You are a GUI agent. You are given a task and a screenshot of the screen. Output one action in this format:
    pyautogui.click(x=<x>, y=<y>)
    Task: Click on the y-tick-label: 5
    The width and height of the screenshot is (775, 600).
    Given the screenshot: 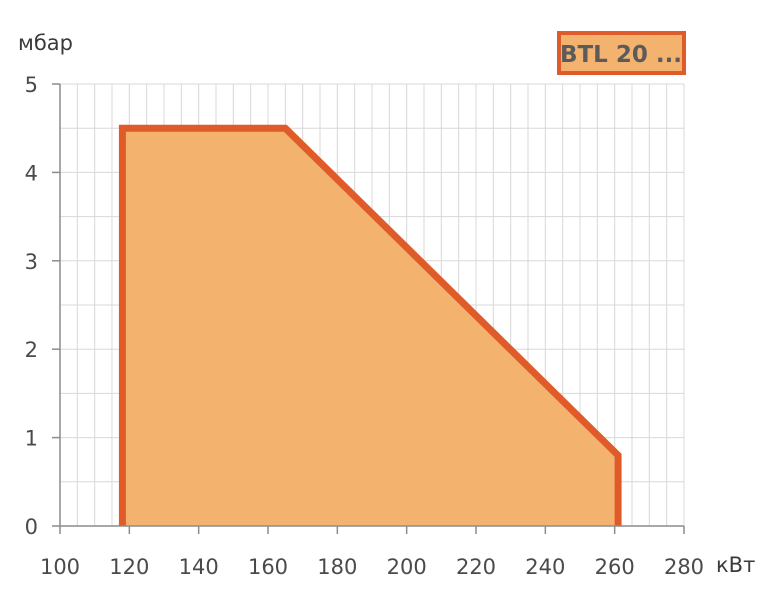 What is the action you would take?
    pyautogui.click(x=31, y=85)
    